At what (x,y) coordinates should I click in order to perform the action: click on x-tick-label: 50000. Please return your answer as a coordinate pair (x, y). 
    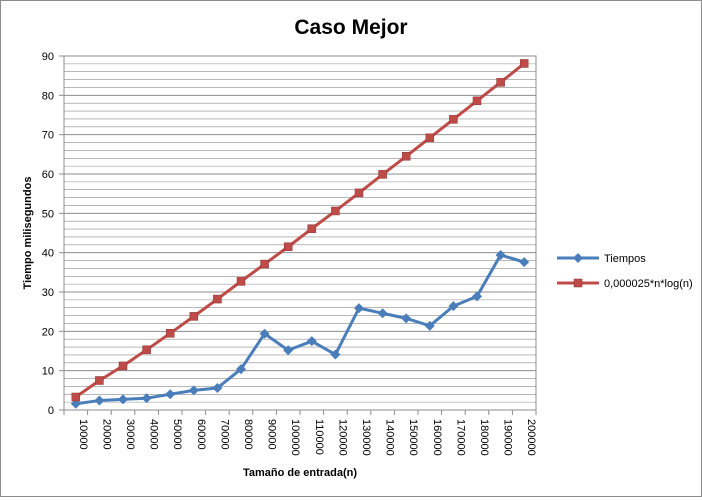
    Looking at the image, I should click on (177, 434).